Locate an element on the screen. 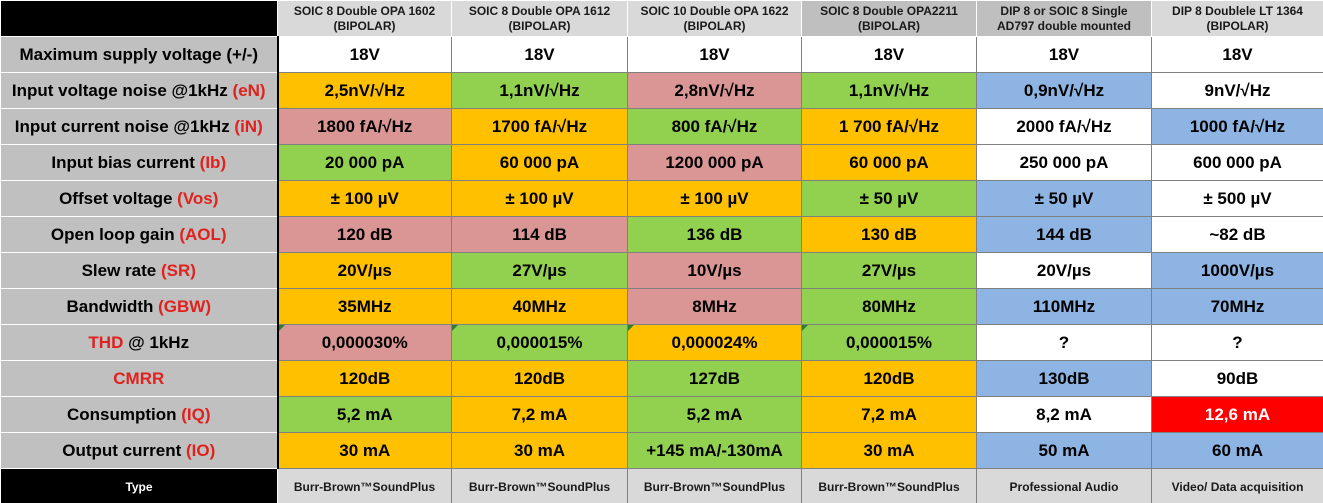  value-cell: 35MHz is located at coordinates (364, 306).